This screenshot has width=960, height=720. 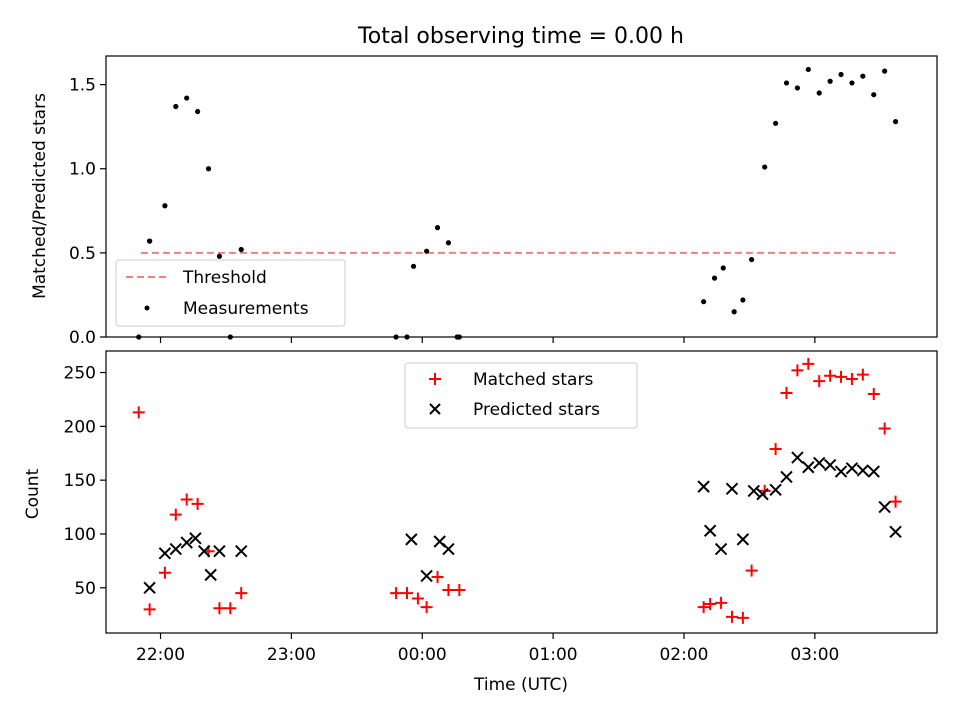 What do you see at coordinates (435, 379) in the screenshot?
I see `legend-matched-swatch` at bounding box center [435, 379].